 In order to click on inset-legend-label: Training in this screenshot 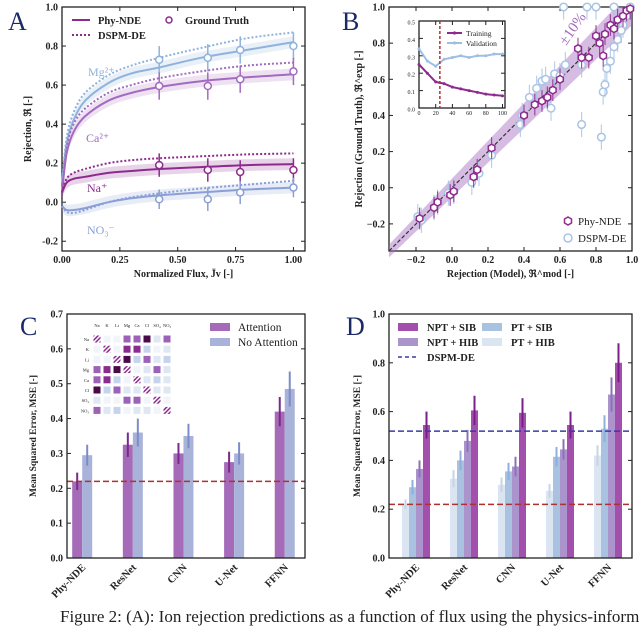, I will do `click(479, 33)`.